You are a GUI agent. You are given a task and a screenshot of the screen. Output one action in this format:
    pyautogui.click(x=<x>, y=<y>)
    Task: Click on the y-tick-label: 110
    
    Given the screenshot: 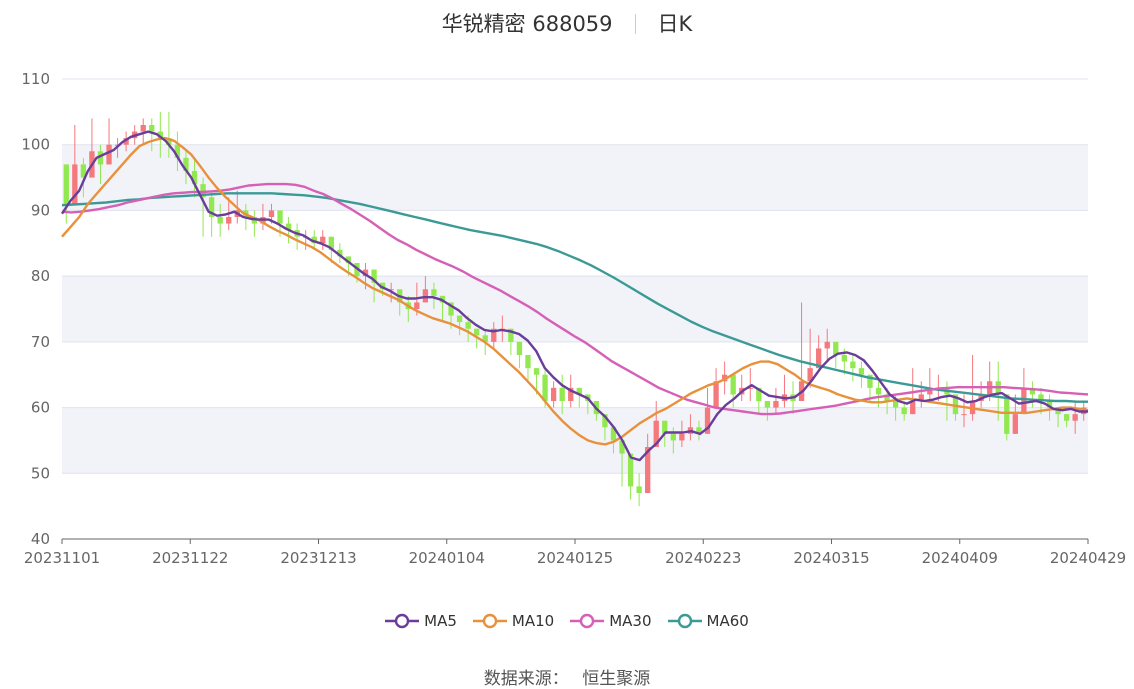 What is the action you would take?
    pyautogui.click(x=35, y=79)
    